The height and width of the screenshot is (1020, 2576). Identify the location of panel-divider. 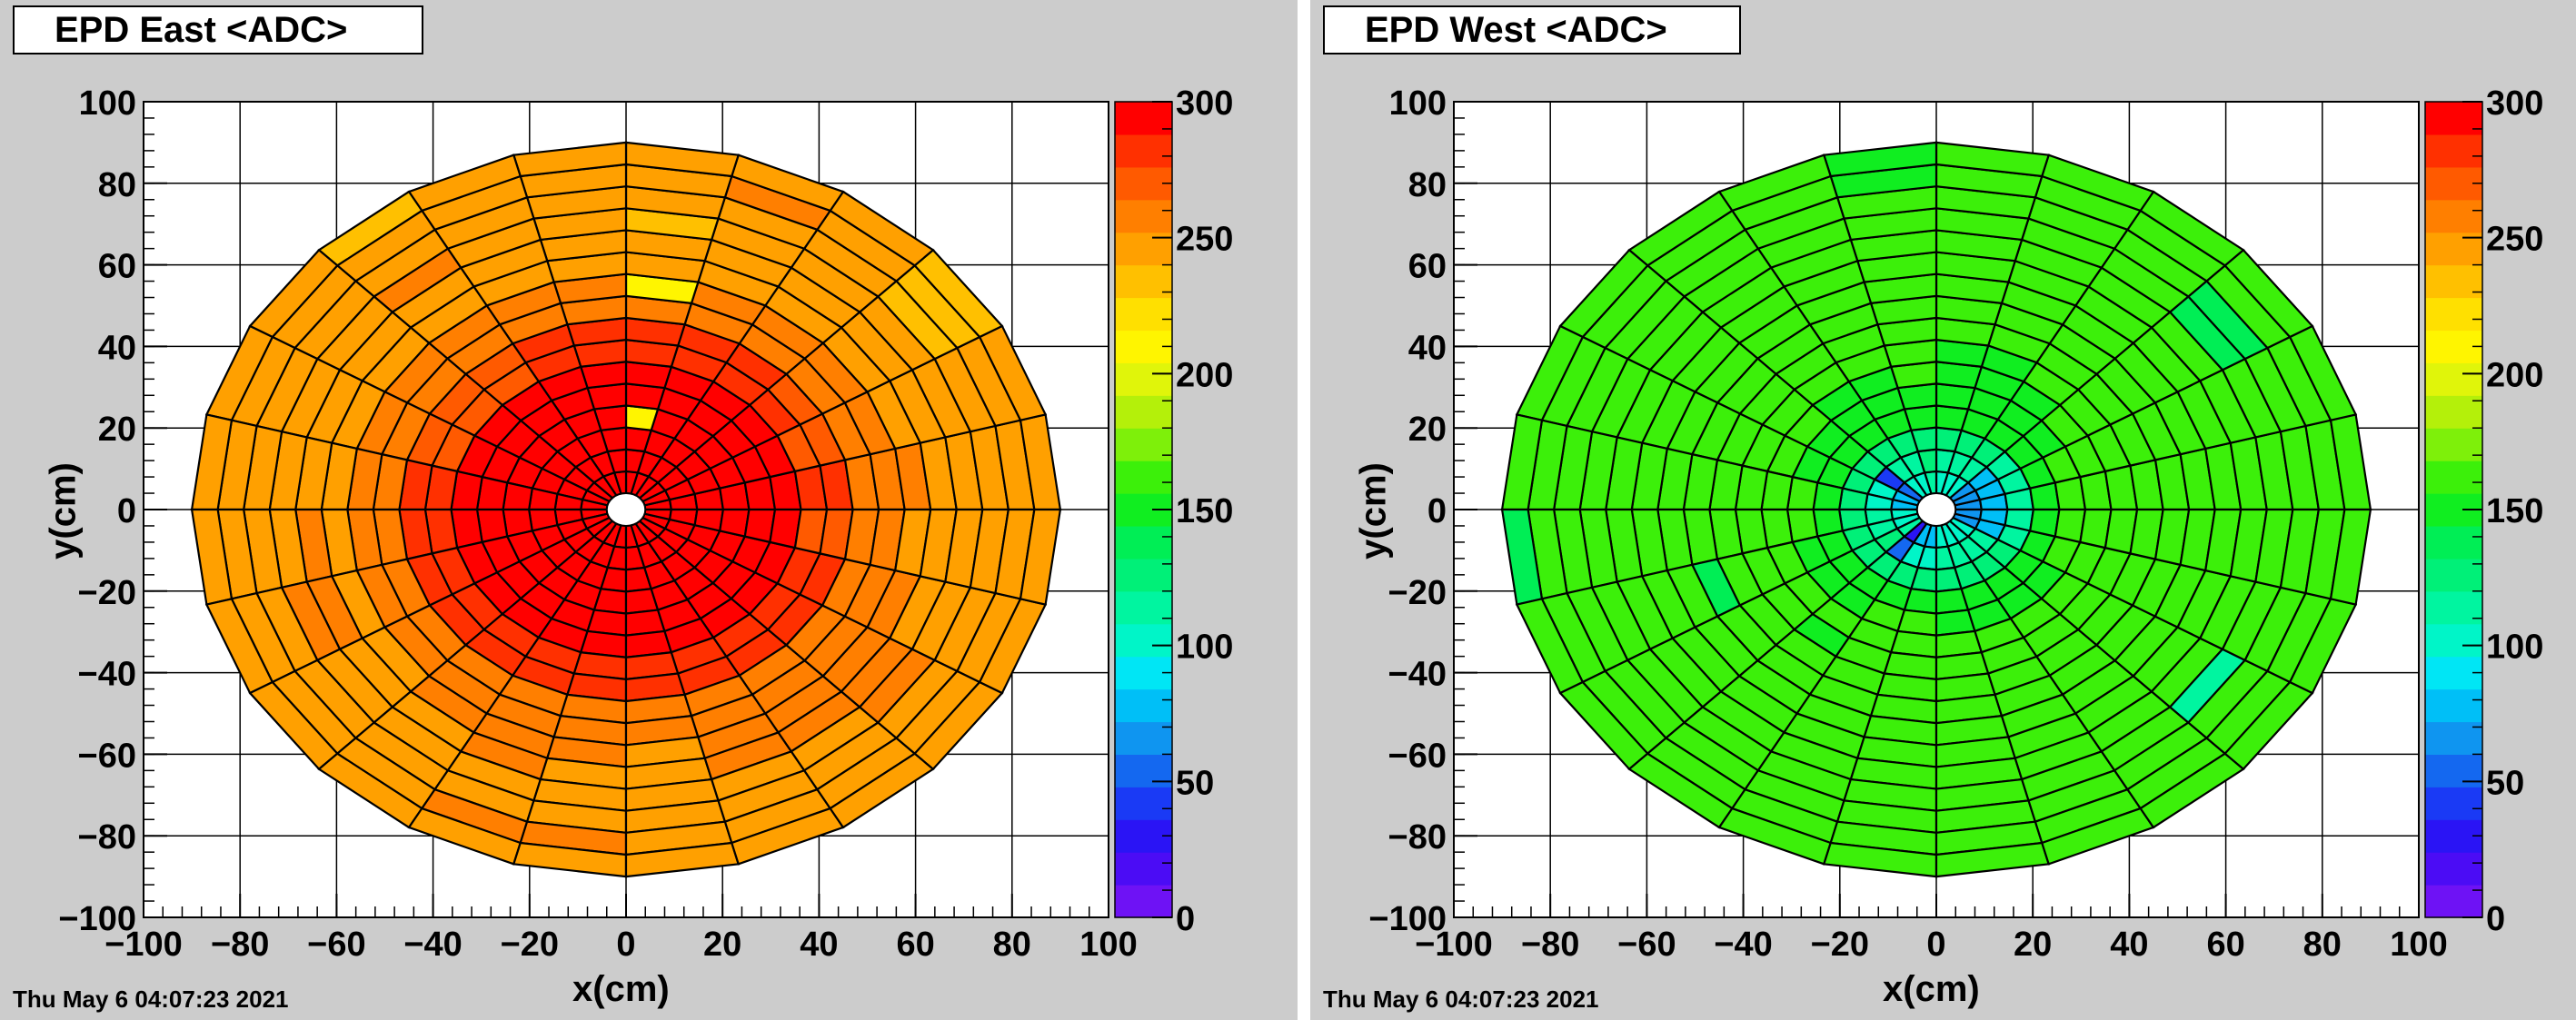
(1304, 510).